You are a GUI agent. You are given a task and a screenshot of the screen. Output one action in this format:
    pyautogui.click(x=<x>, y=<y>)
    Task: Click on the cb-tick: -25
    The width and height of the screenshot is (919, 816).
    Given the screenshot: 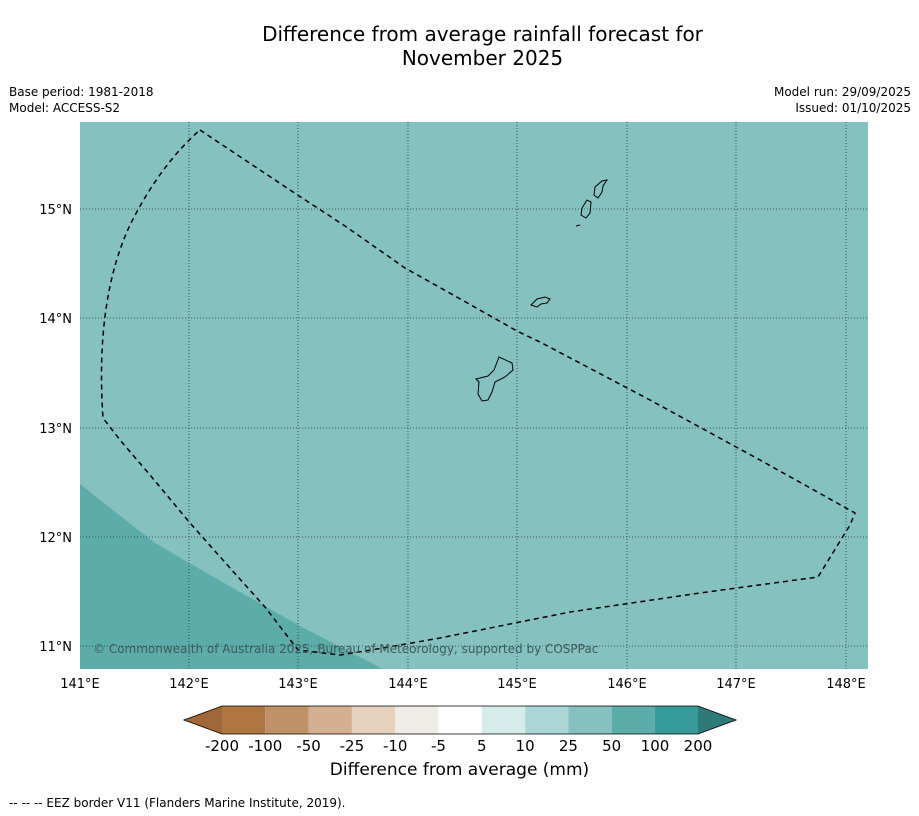 What is the action you would take?
    pyautogui.click(x=352, y=746)
    